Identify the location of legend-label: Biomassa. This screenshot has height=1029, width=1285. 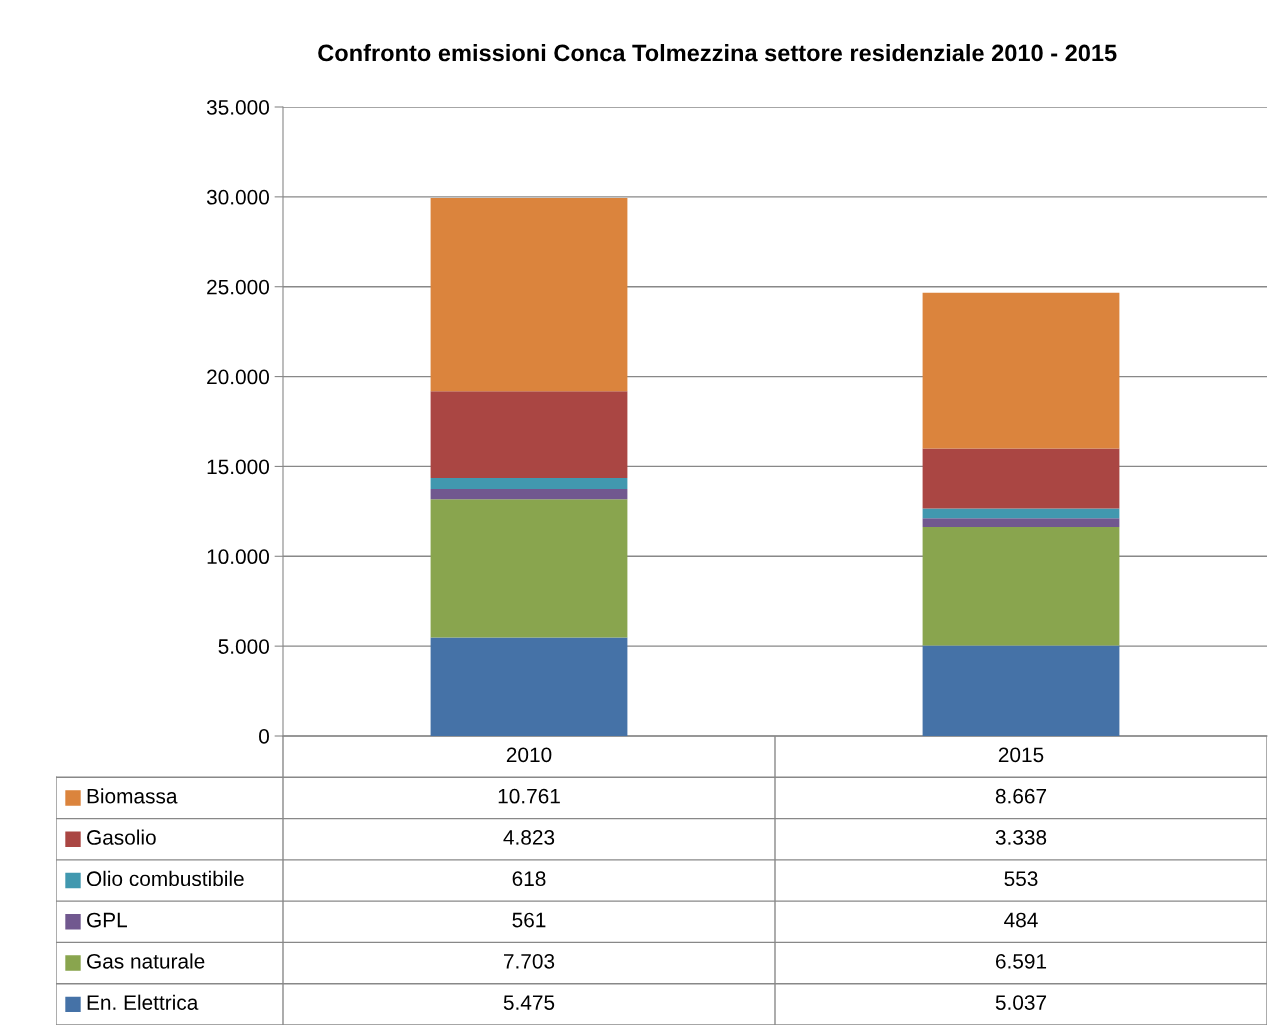
(132, 796).